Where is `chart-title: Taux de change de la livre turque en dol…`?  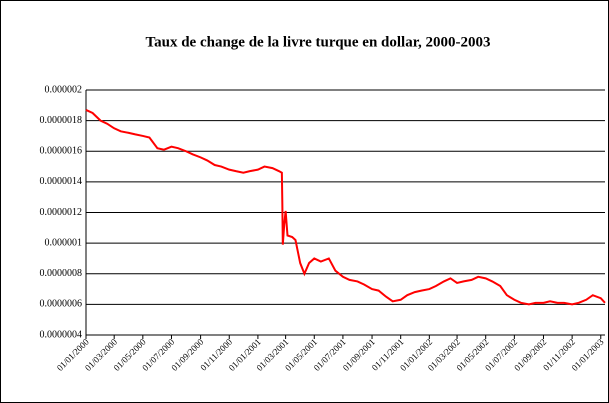
chart-title: Taux de change de la livre turque en dol… is located at coordinates (317, 42).